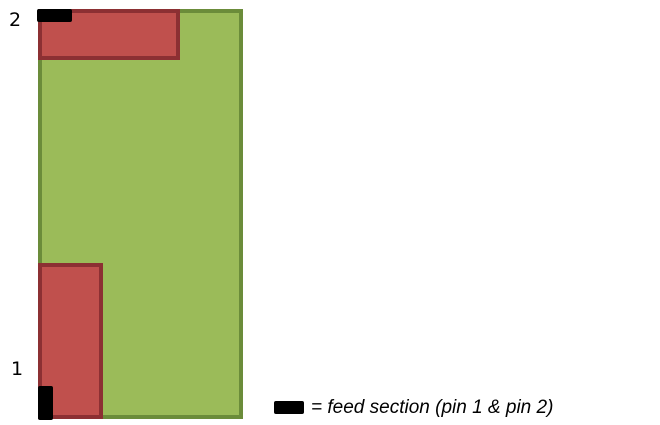 This screenshot has width=660, height=425. What do you see at coordinates (432, 407) in the screenshot?
I see `legend-text: = feed section (pin 1 & pin 2)` at bounding box center [432, 407].